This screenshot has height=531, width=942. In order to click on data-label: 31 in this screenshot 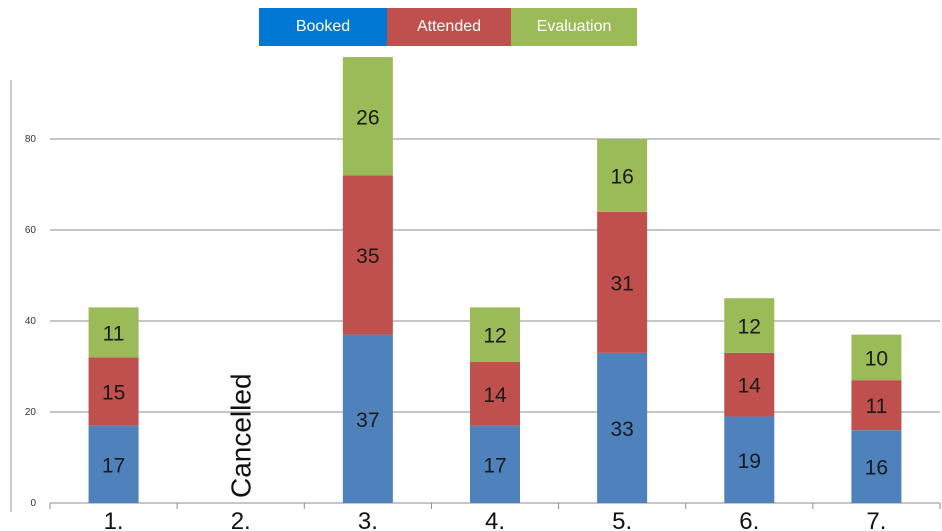, I will do `click(621, 283)`.